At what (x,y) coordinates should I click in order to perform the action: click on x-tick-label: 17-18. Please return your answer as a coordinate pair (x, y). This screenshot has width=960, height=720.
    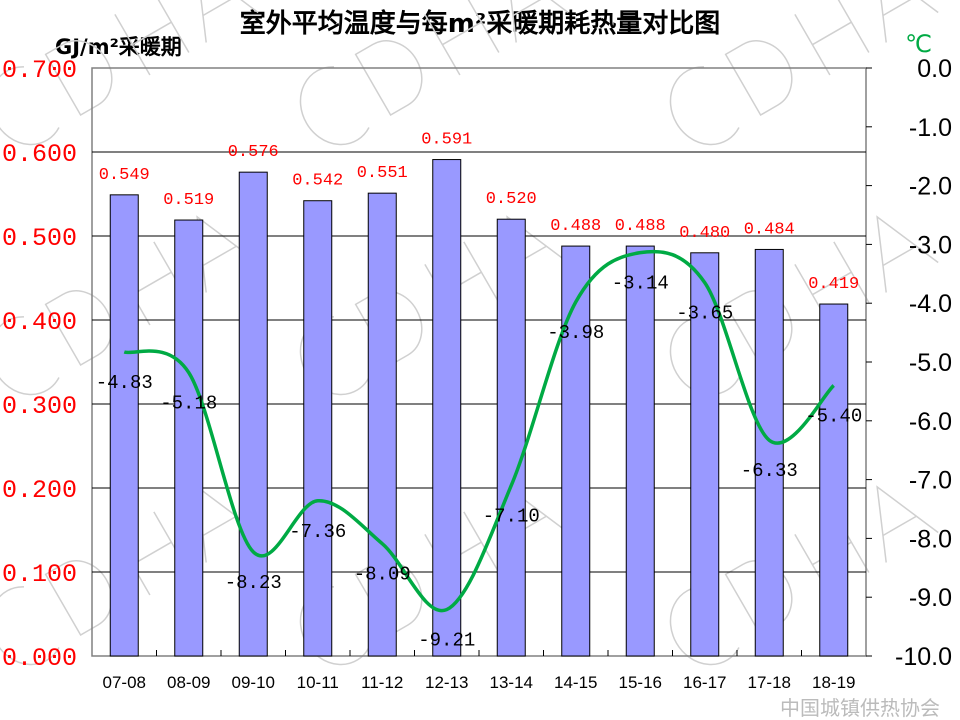
    Looking at the image, I should click on (769, 682).